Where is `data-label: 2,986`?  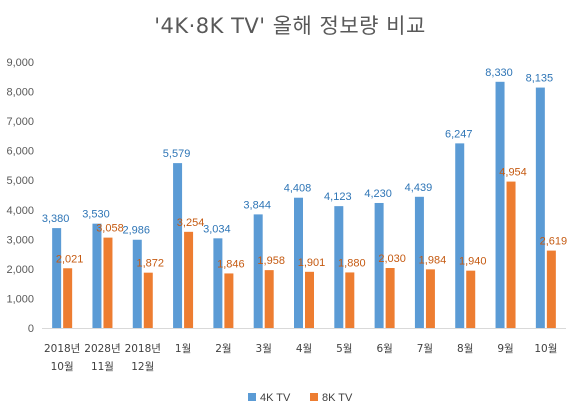 data-label: 2,986 is located at coordinates (137, 231).